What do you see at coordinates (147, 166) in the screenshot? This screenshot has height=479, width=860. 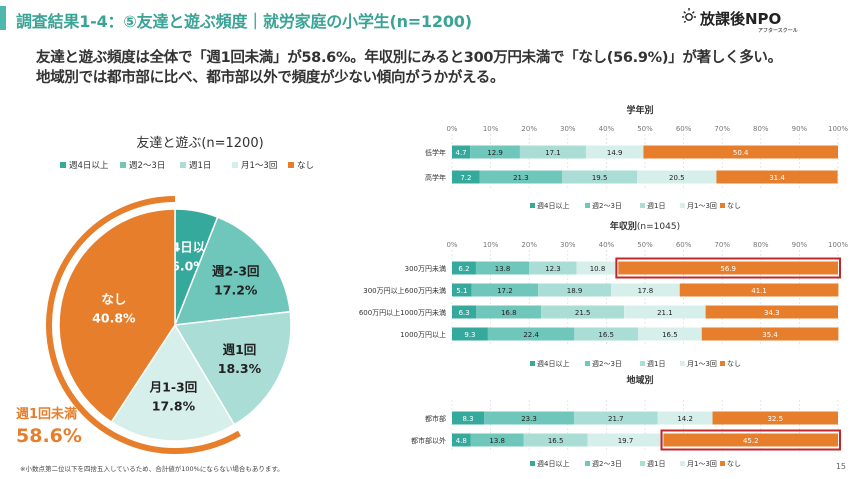 I see `pie-legend-label: 週2～3日` at bounding box center [147, 166].